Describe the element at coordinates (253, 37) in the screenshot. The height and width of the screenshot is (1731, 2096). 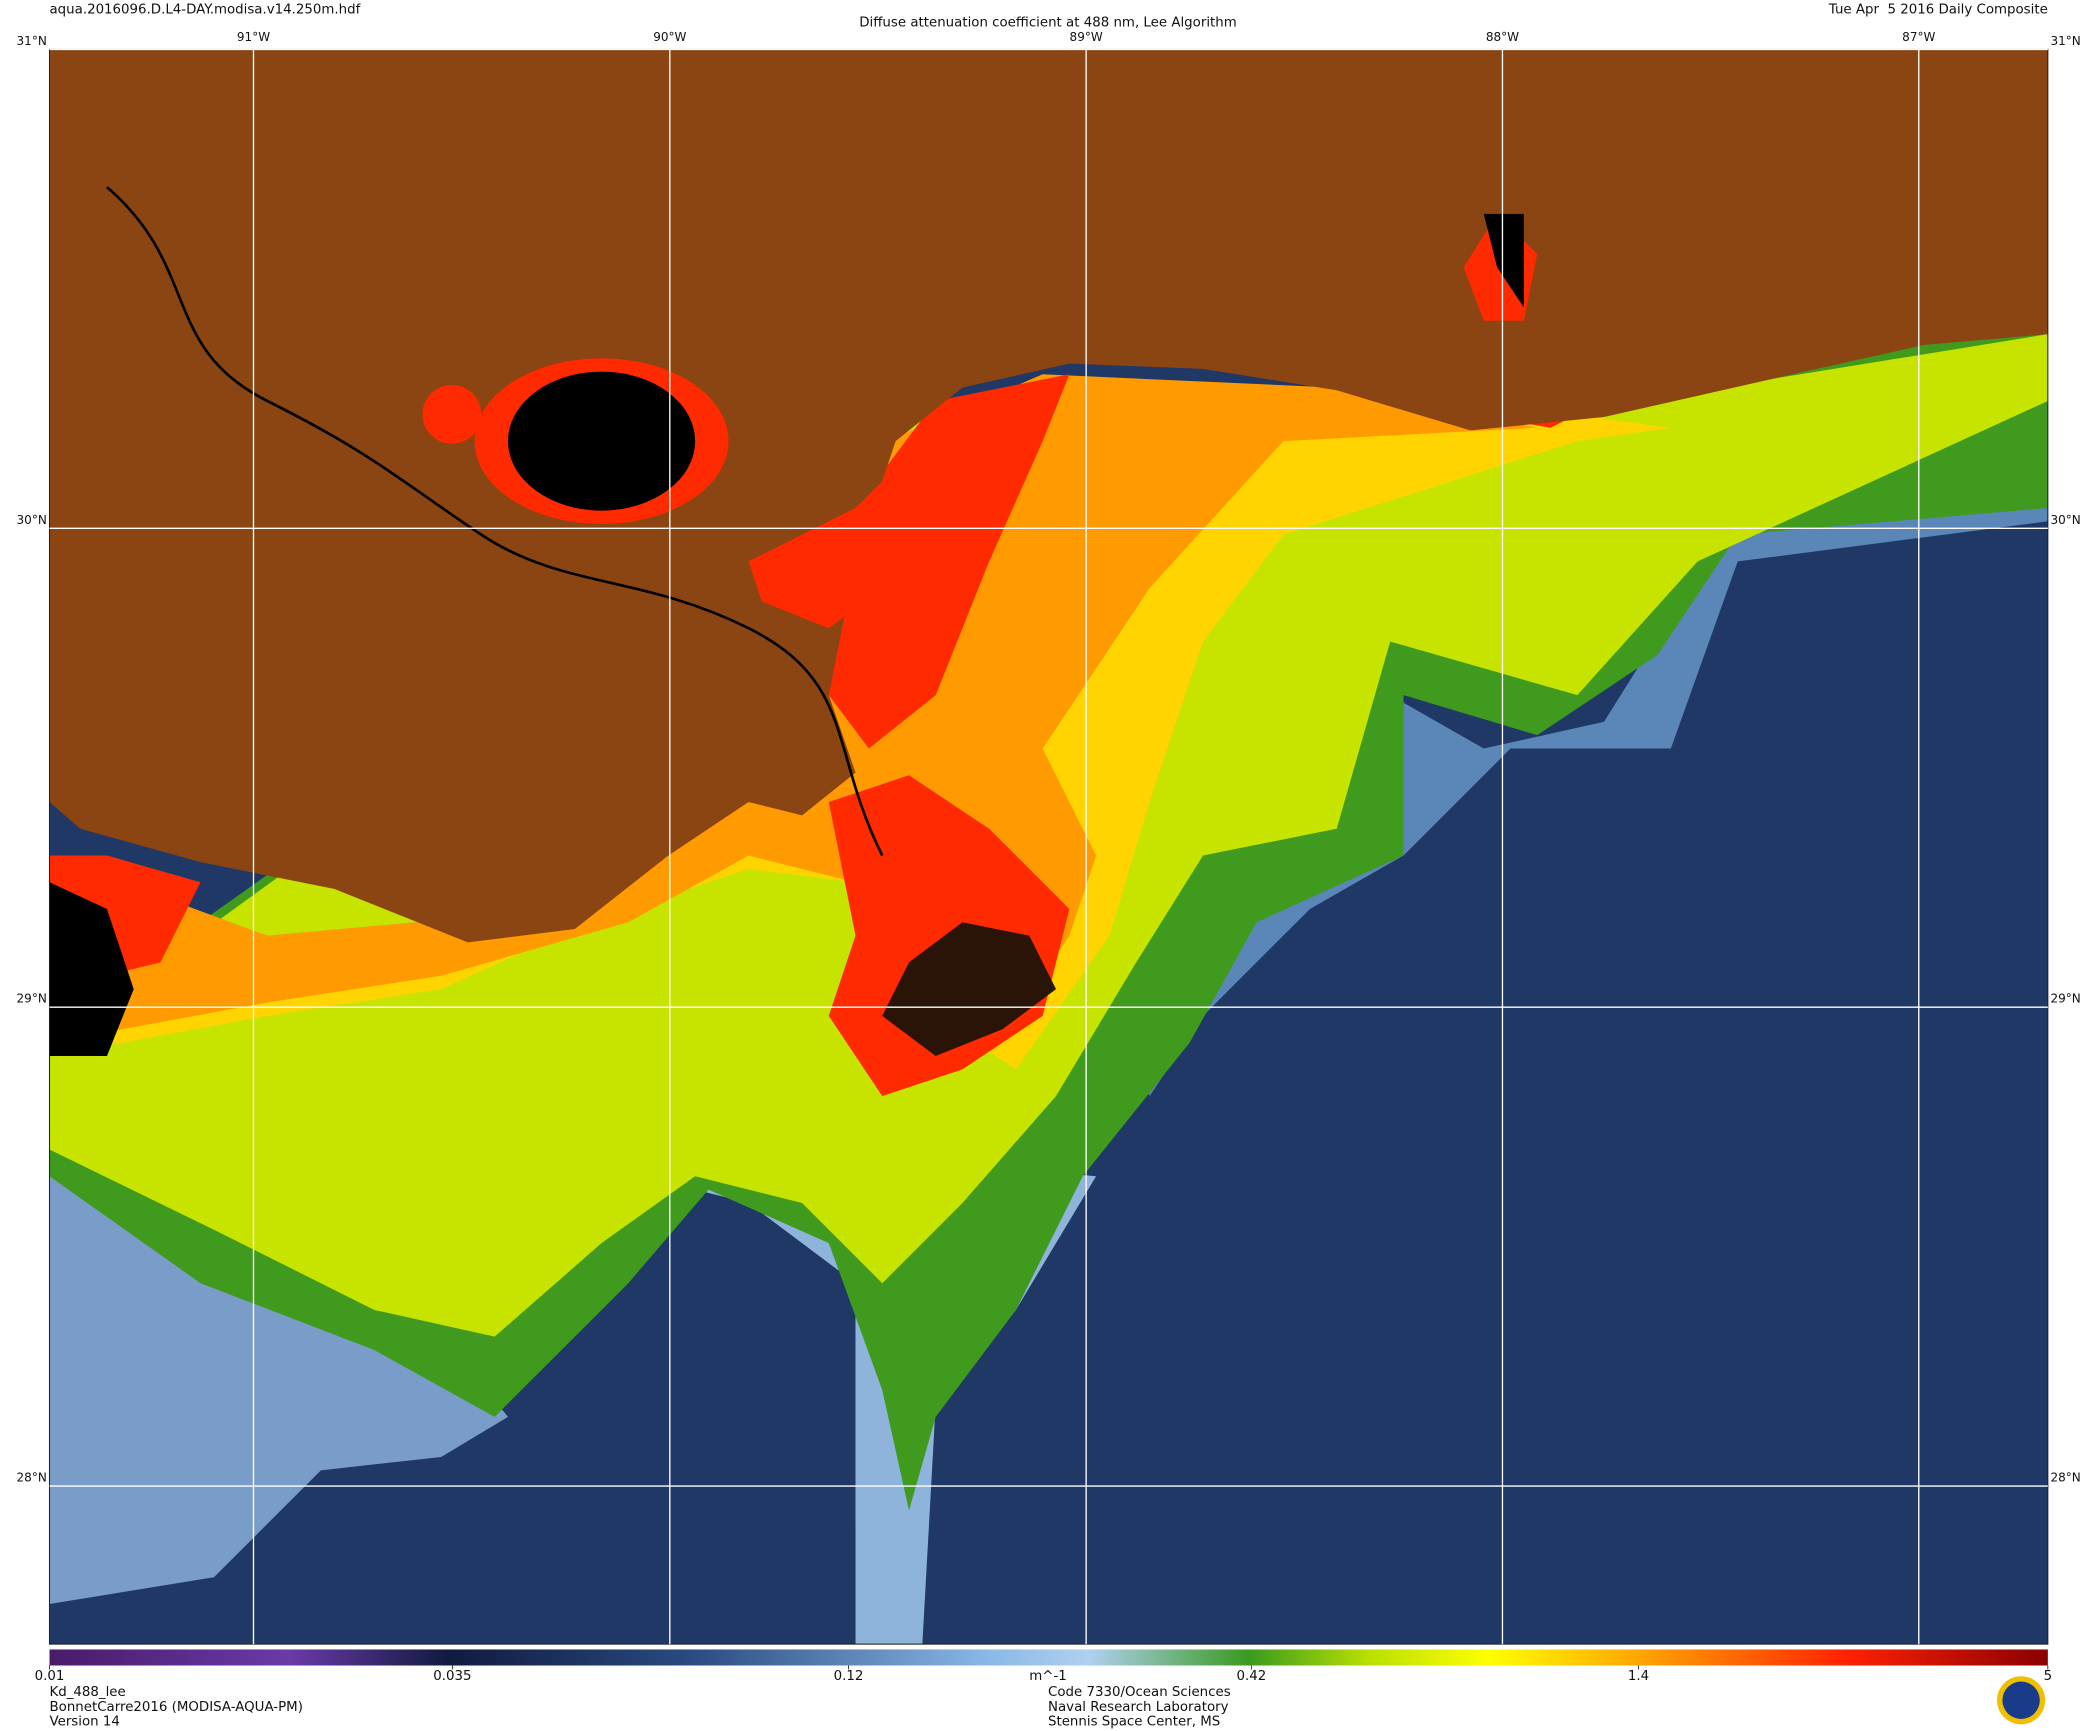
I see `lon-label: 91°W` at that location.